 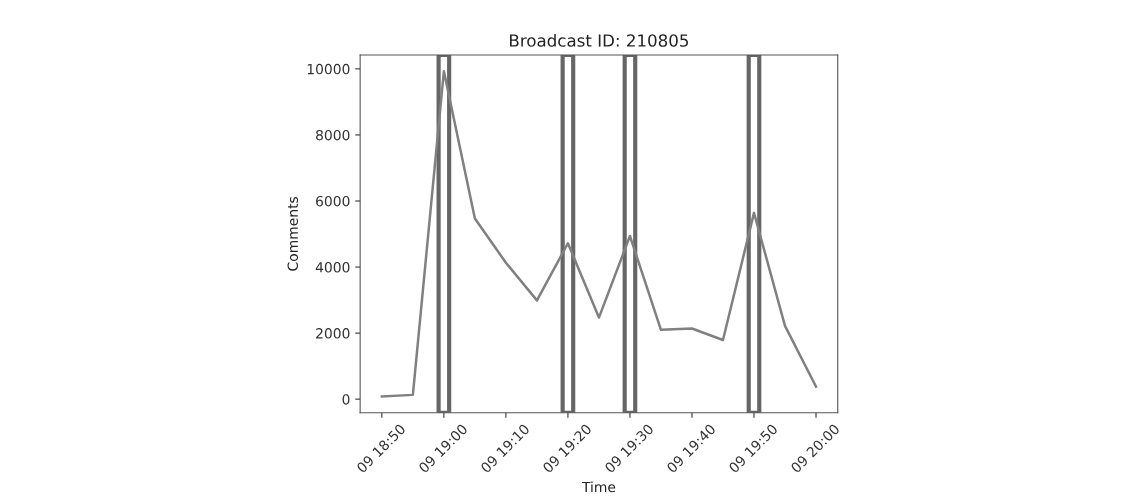 What do you see at coordinates (292, 233) in the screenshot?
I see `y-axis-title: Comments` at bounding box center [292, 233].